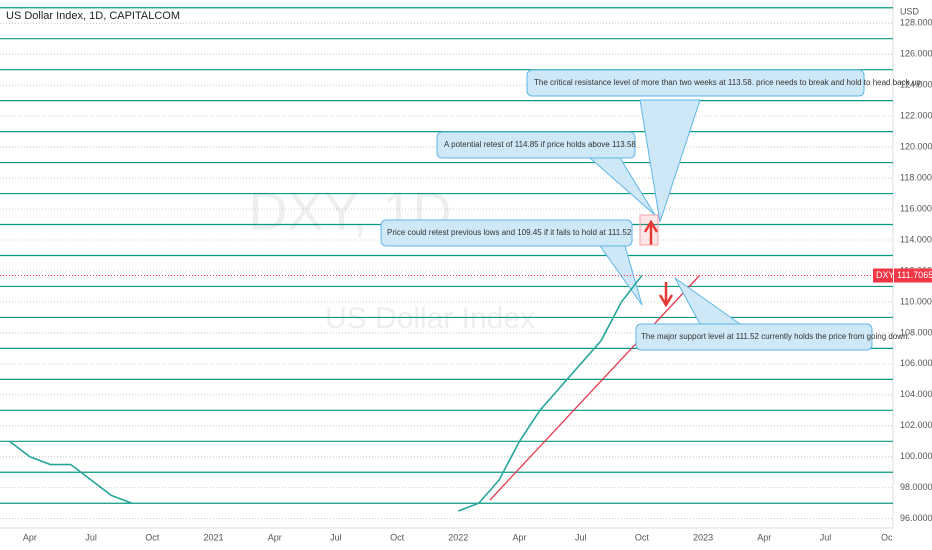 This screenshot has width=932, height=550. What do you see at coordinates (916, 363) in the screenshot?
I see `y-tick-label: 106.0000` at bounding box center [916, 363].